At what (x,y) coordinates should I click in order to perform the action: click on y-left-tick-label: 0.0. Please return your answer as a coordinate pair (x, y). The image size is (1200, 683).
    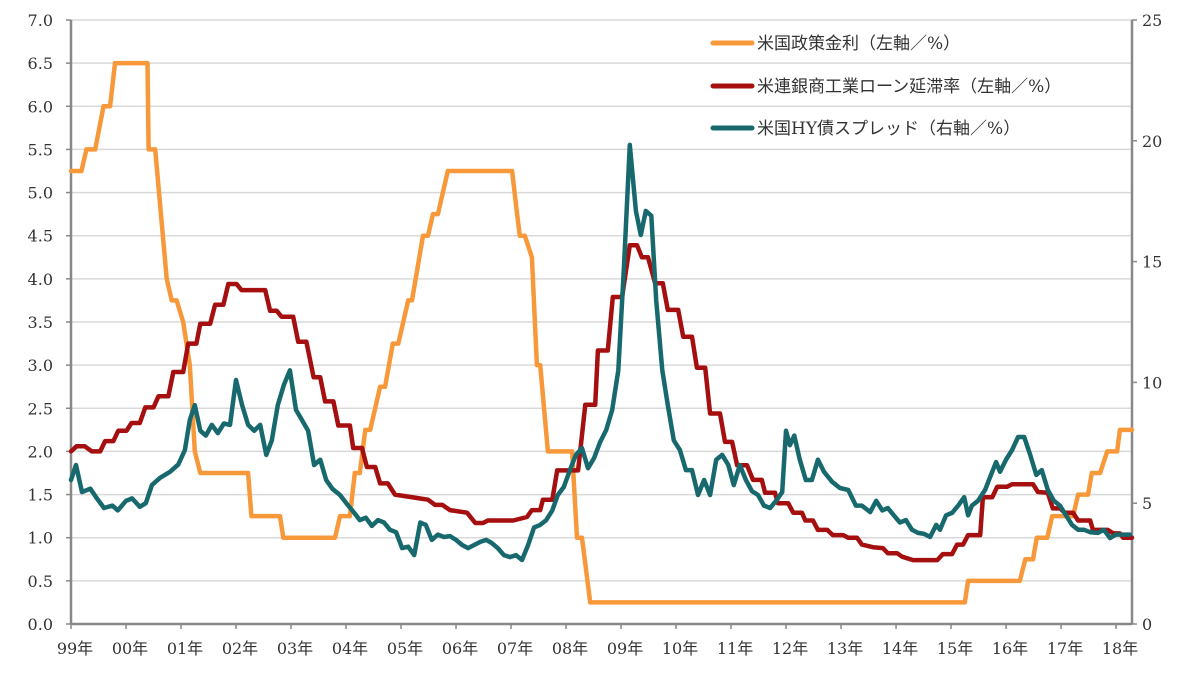
    Looking at the image, I should click on (40, 624).